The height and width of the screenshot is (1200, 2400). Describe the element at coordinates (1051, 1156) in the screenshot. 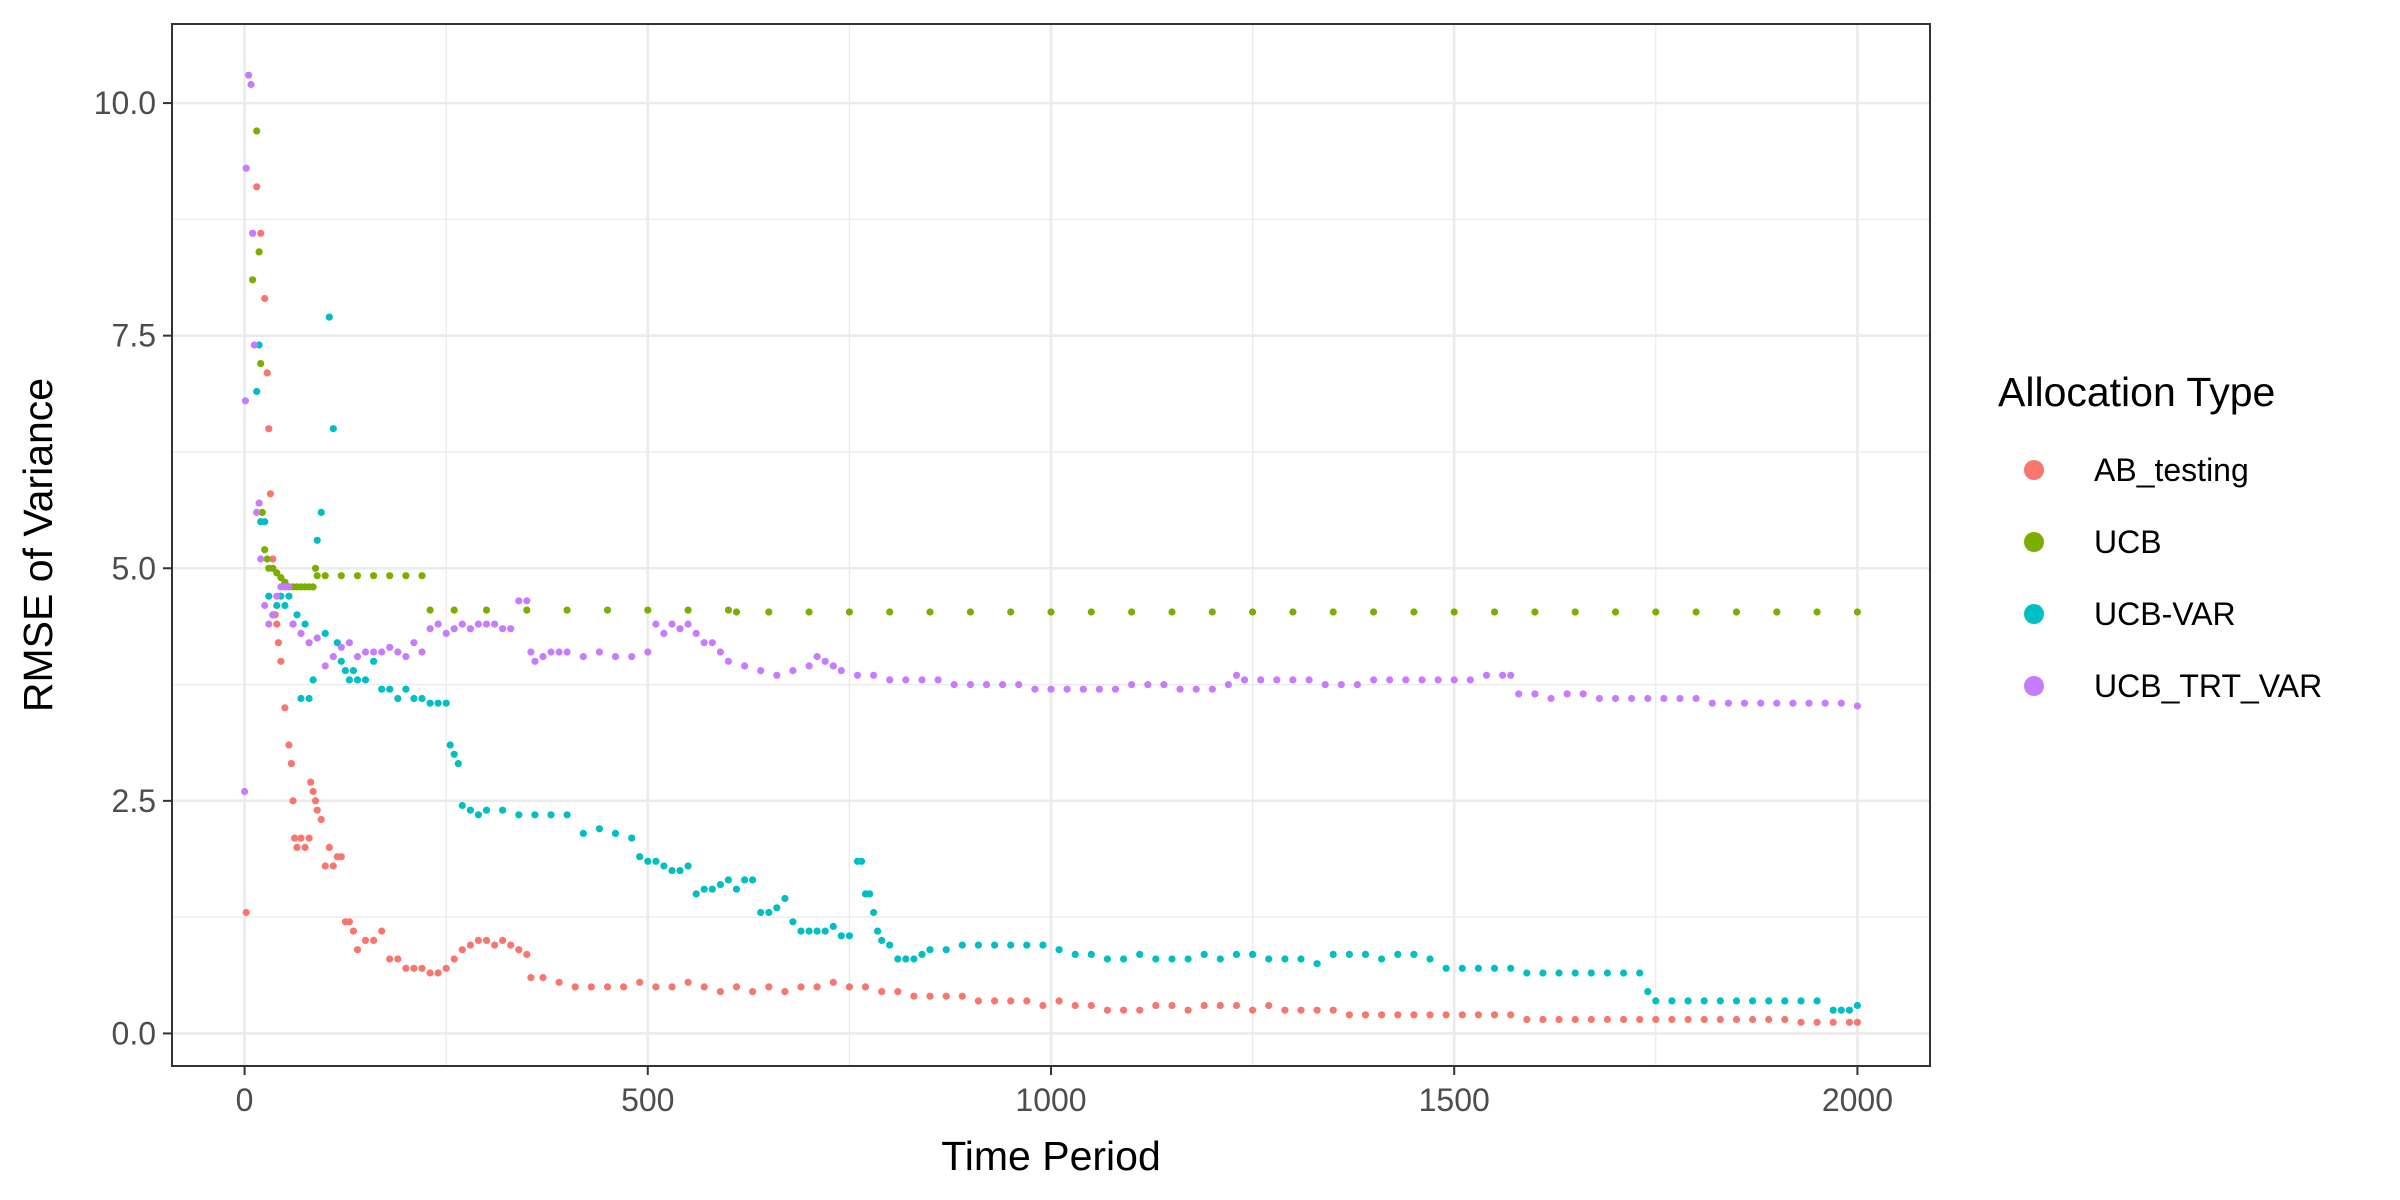

I see `x-axis-title: Time Period` at that location.